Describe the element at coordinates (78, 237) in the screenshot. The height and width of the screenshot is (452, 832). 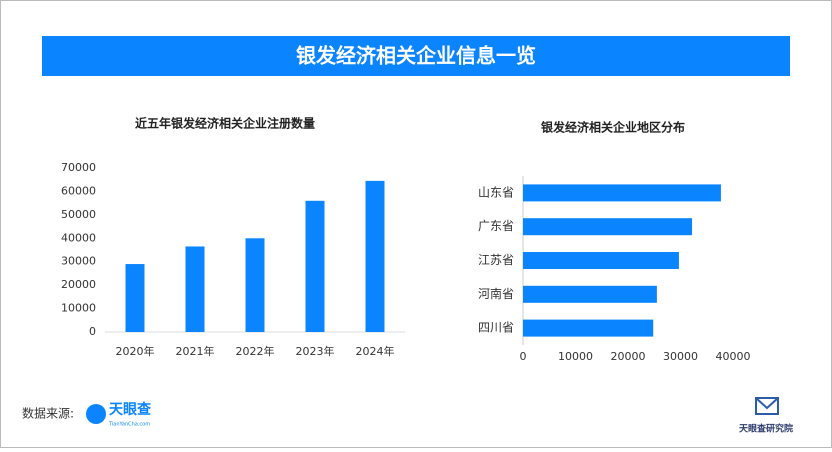
I see `y-tick-label: 40000` at that location.